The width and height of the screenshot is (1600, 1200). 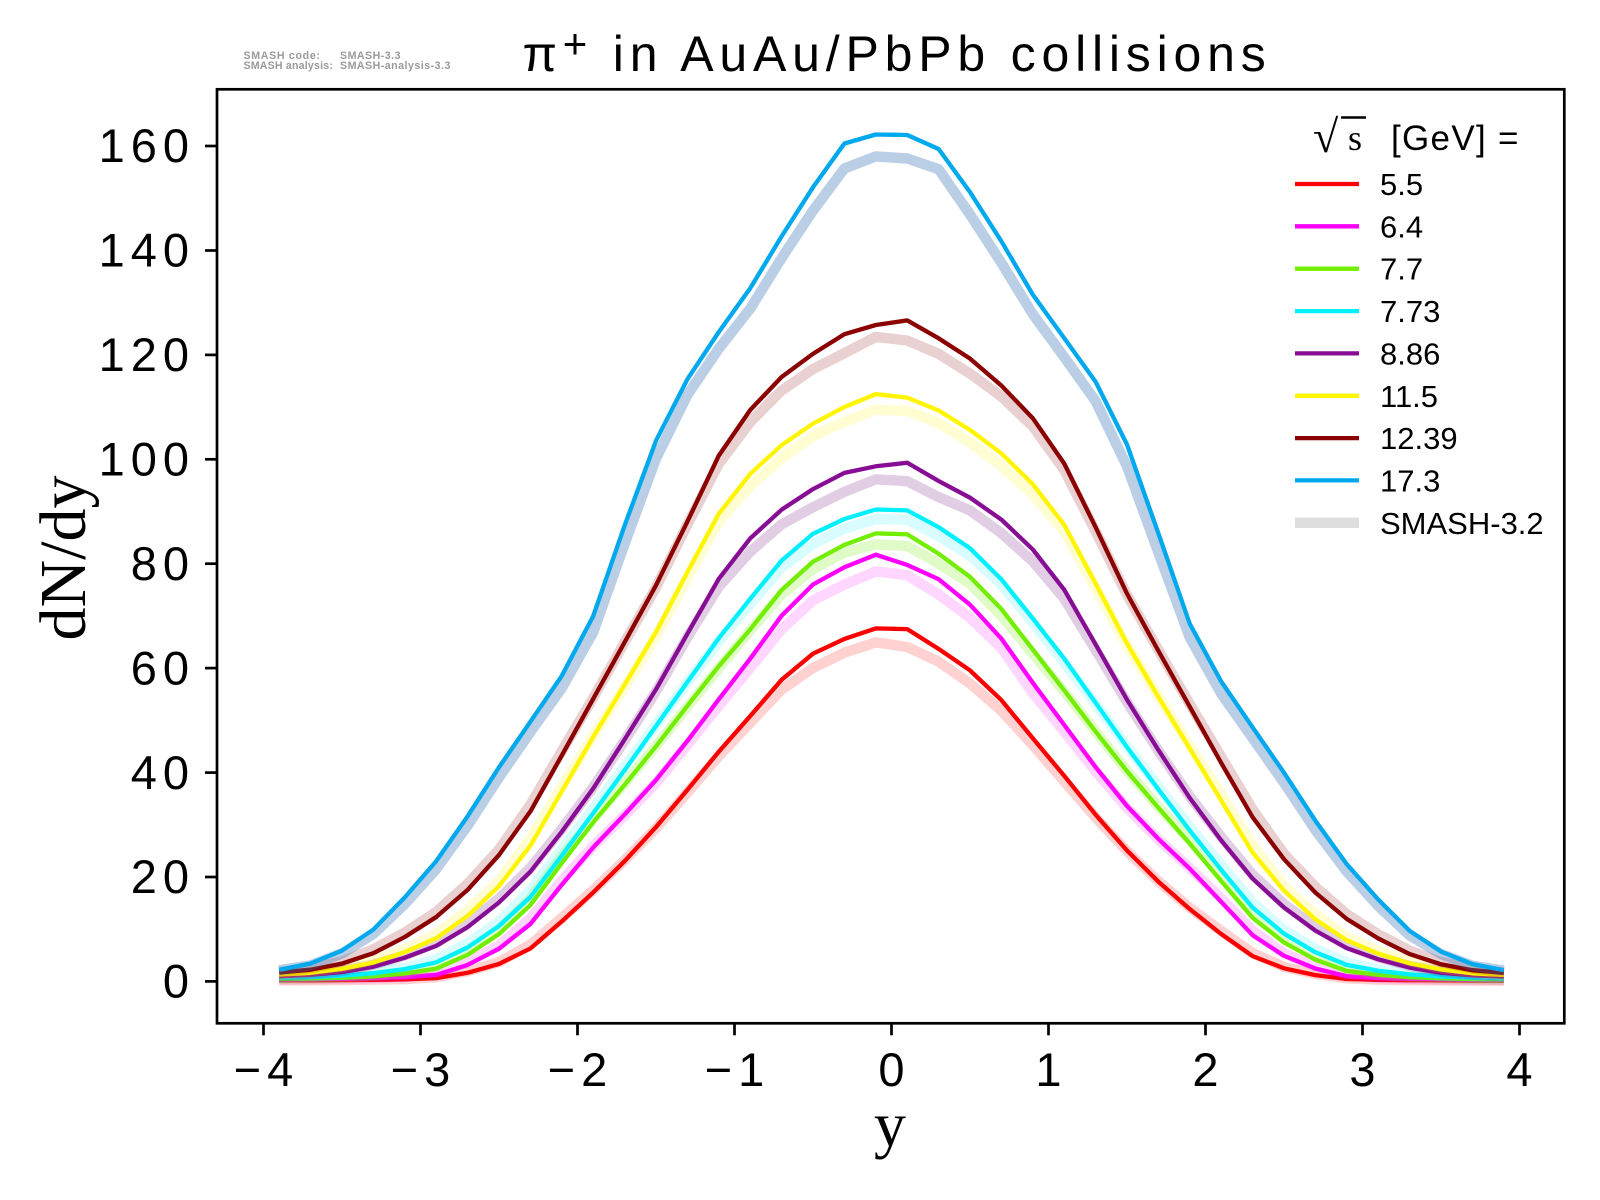 What do you see at coordinates (896, 51) in the screenshot?
I see `svg-text: π+ in AuAu/PbPb collisions` at bounding box center [896, 51].